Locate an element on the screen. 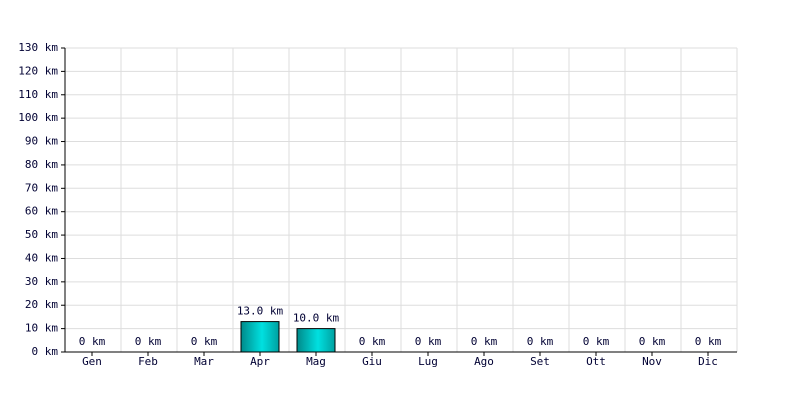 Image resolution: width=800 pixels, height=400 pixels. x-tick-label: Gen is located at coordinates (92, 361).